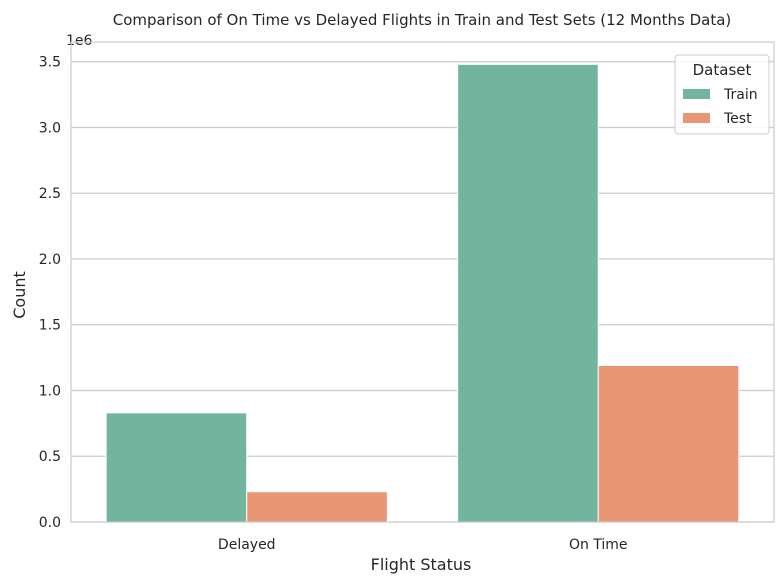 Image resolution: width=784 pixels, height=584 pixels. Describe the element at coordinates (50, 128) in the screenshot. I see `y-tick-label: 3.0` at that location.